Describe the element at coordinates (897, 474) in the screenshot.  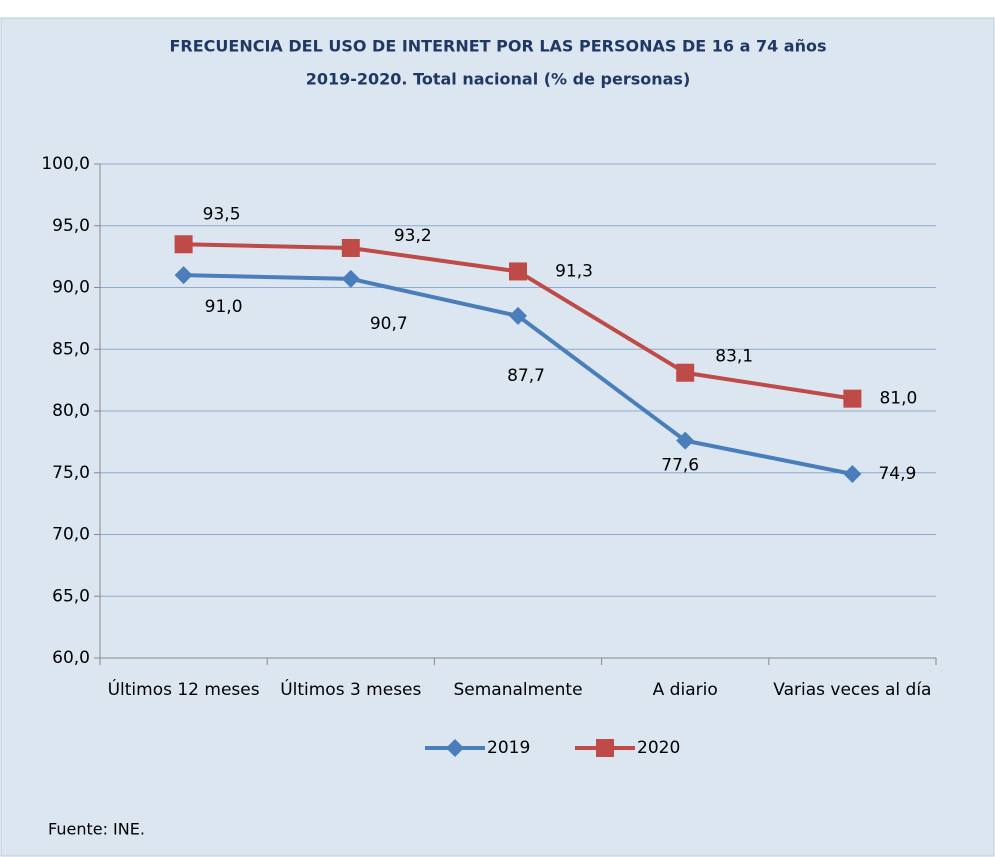
I see `data-label: 74,9` at that location.